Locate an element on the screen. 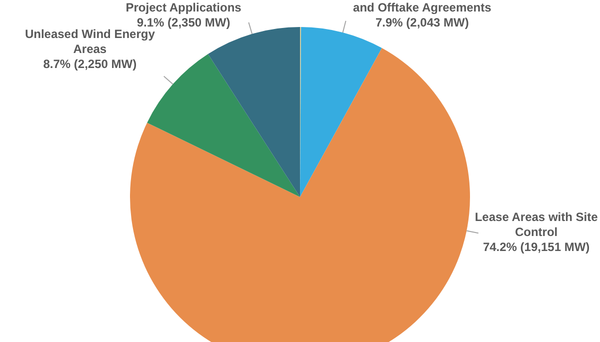  slice-label: Project Applications is located at coordinates (184, 7).